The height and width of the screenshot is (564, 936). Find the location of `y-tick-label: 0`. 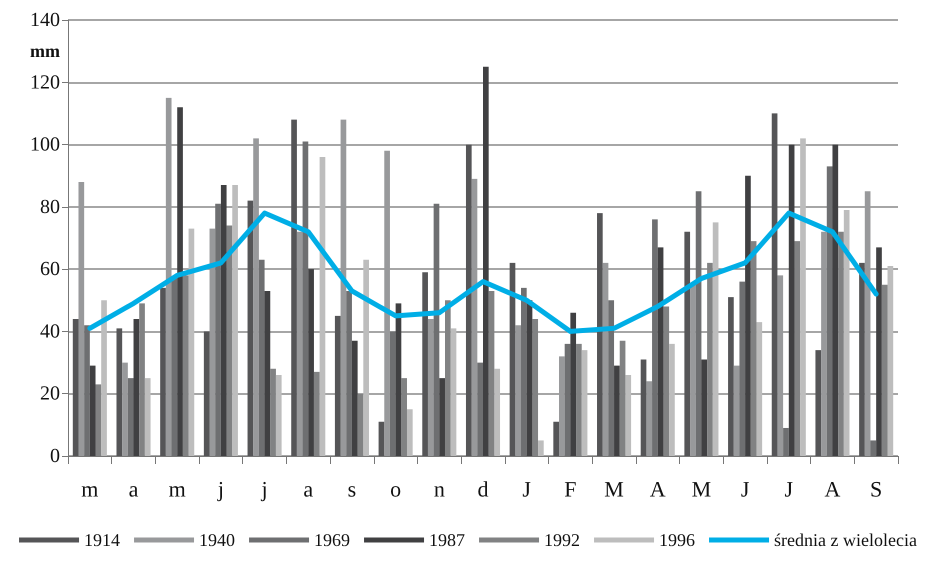

y-tick-label: 0 is located at coordinates (55, 456).